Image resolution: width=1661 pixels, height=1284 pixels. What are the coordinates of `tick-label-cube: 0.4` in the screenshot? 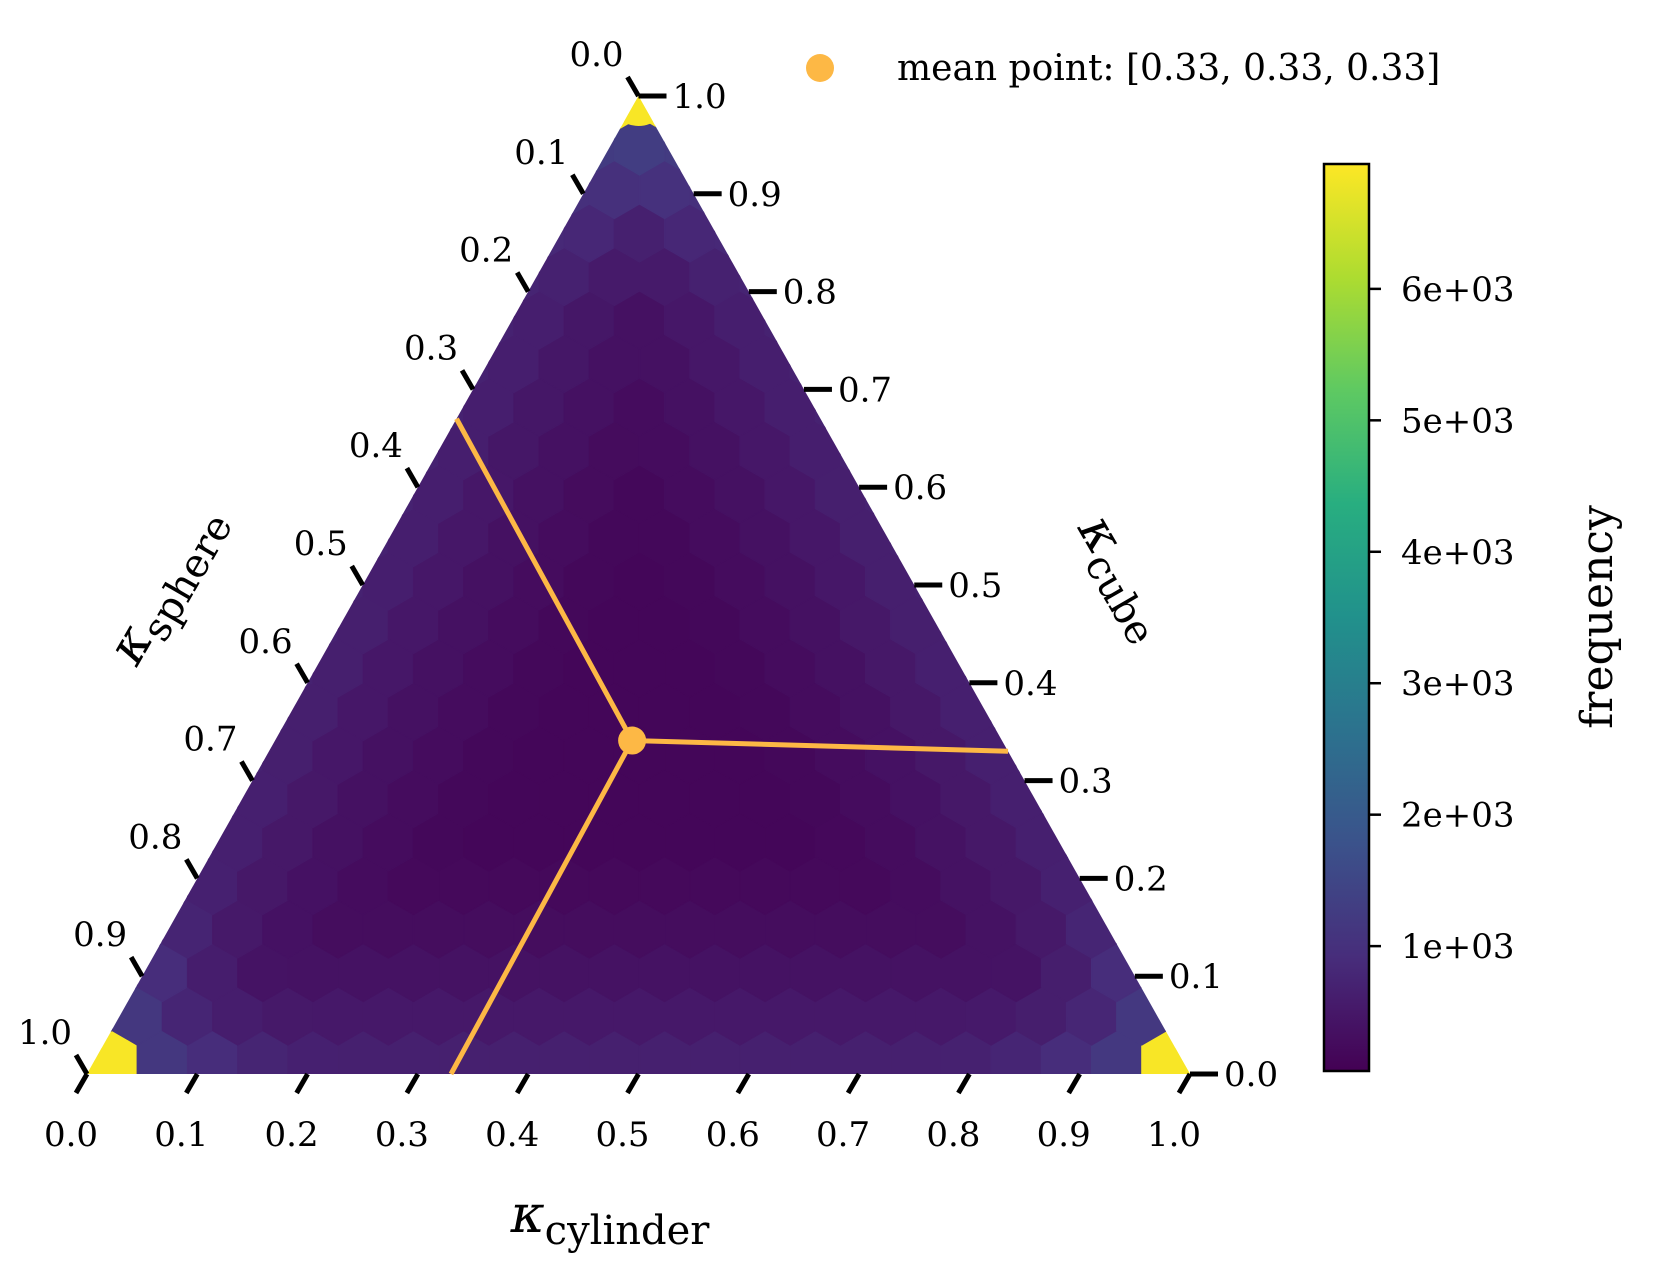 It's located at (1030, 684).